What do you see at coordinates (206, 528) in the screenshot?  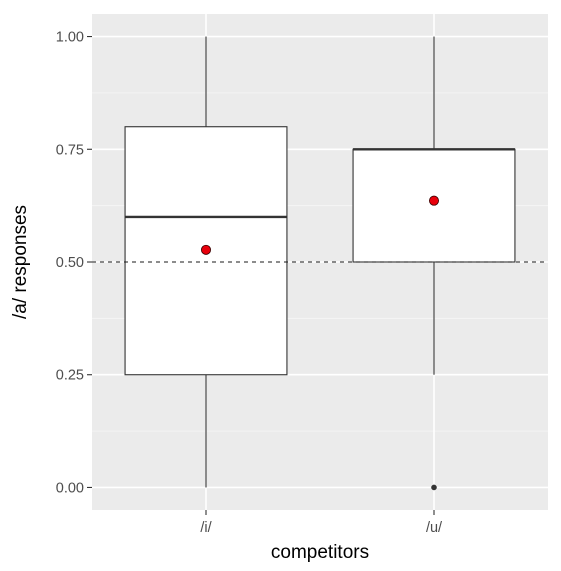 I see `x-tick-label: /i/` at bounding box center [206, 528].